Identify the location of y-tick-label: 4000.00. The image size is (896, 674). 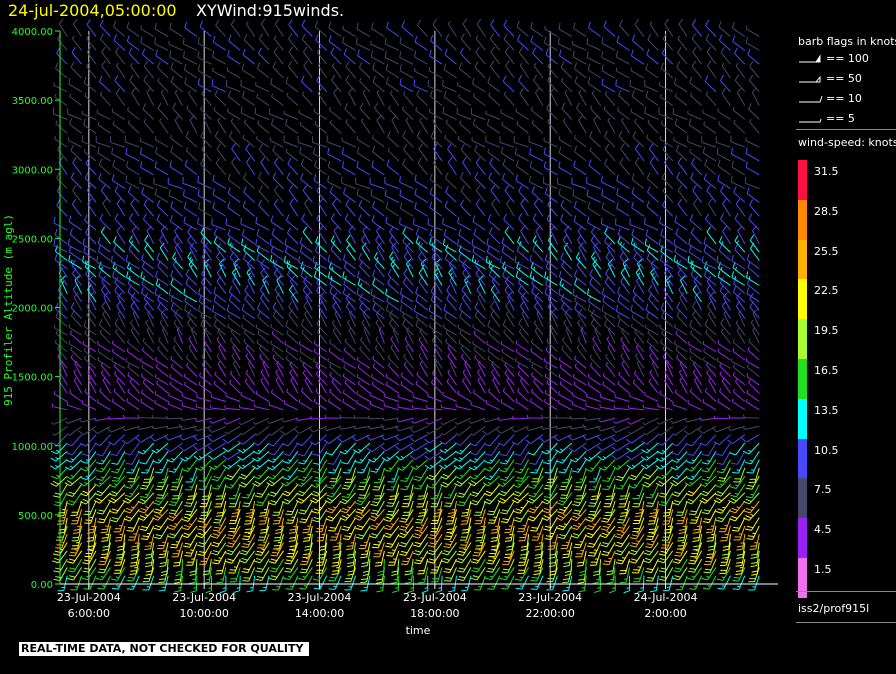
(32, 32).